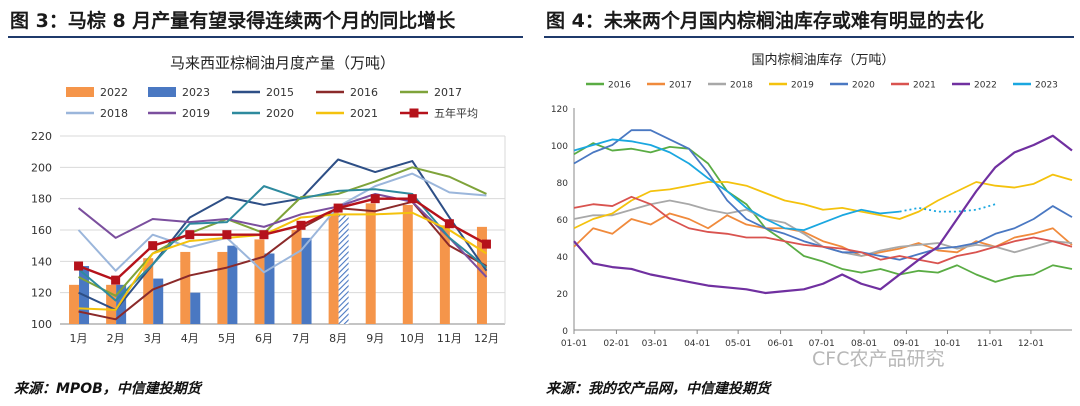 The height and width of the screenshot is (406, 1080). What do you see at coordinates (823, 234) in the screenshot?
I see `series-line-2017` at bounding box center [823, 234].